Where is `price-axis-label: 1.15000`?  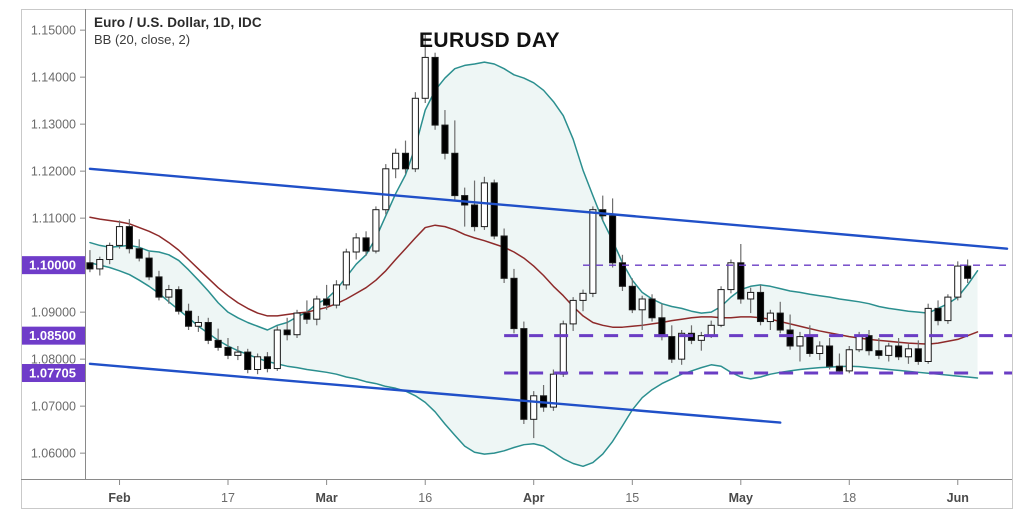
price-axis-label: 1.15000 is located at coordinates (53, 31).